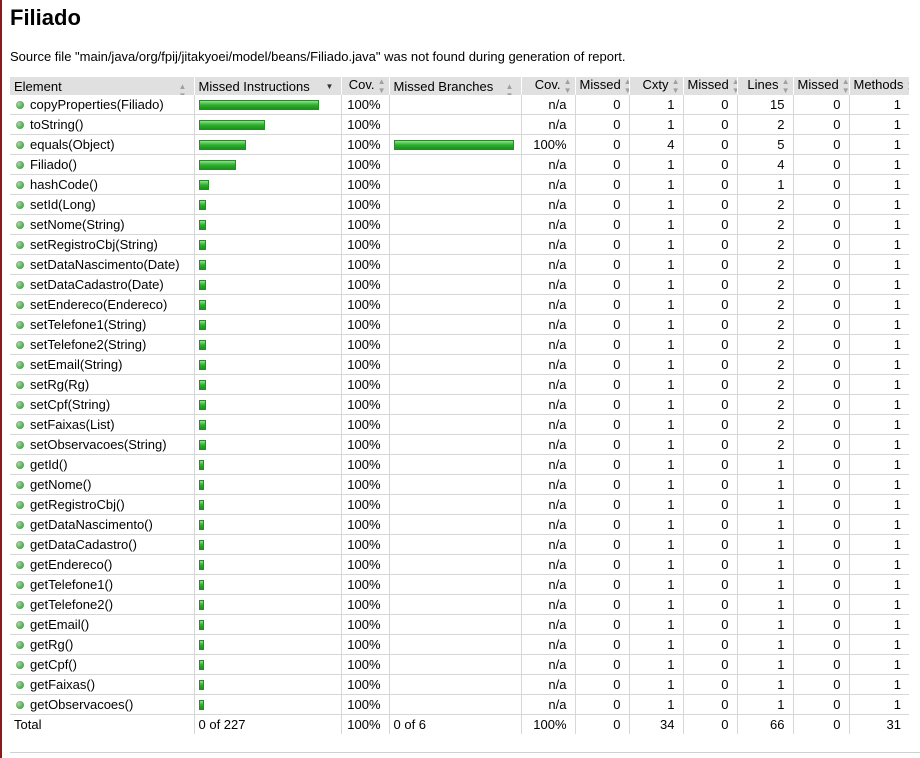 The width and height of the screenshot is (920, 758). Describe the element at coordinates (365, 724) in the screenshot. I see `total-instruction-coverage: 100%` at that location.